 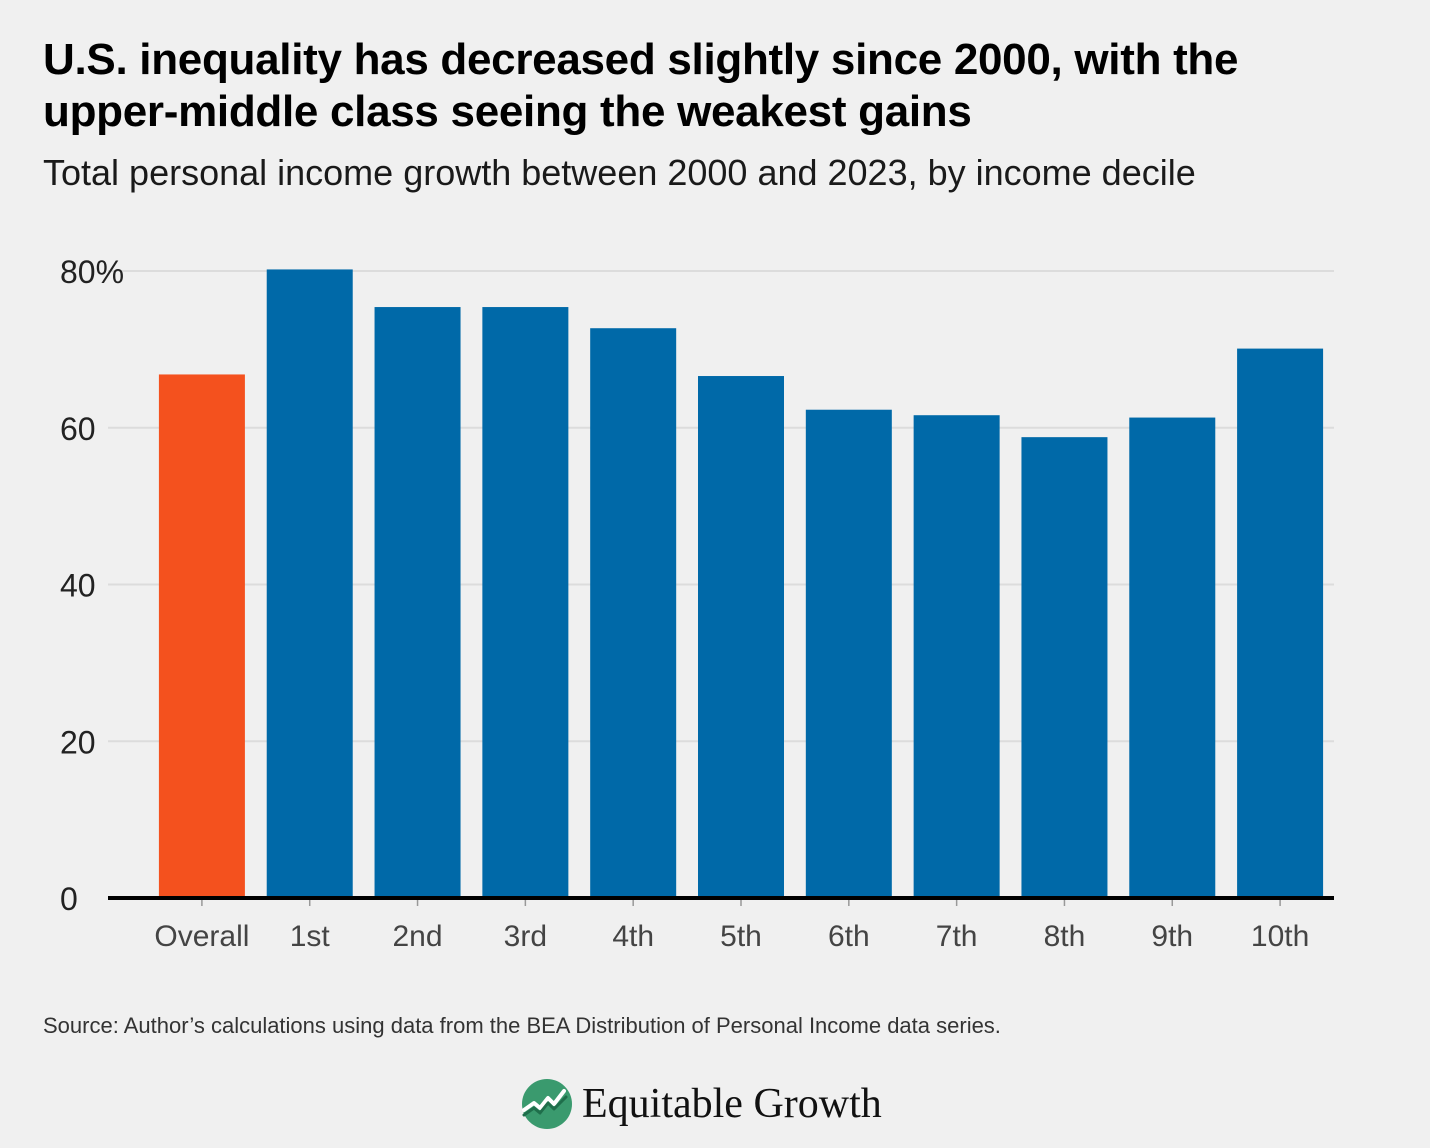 I want to click on x-tick-label: 1st, so click(x=310, y=936).